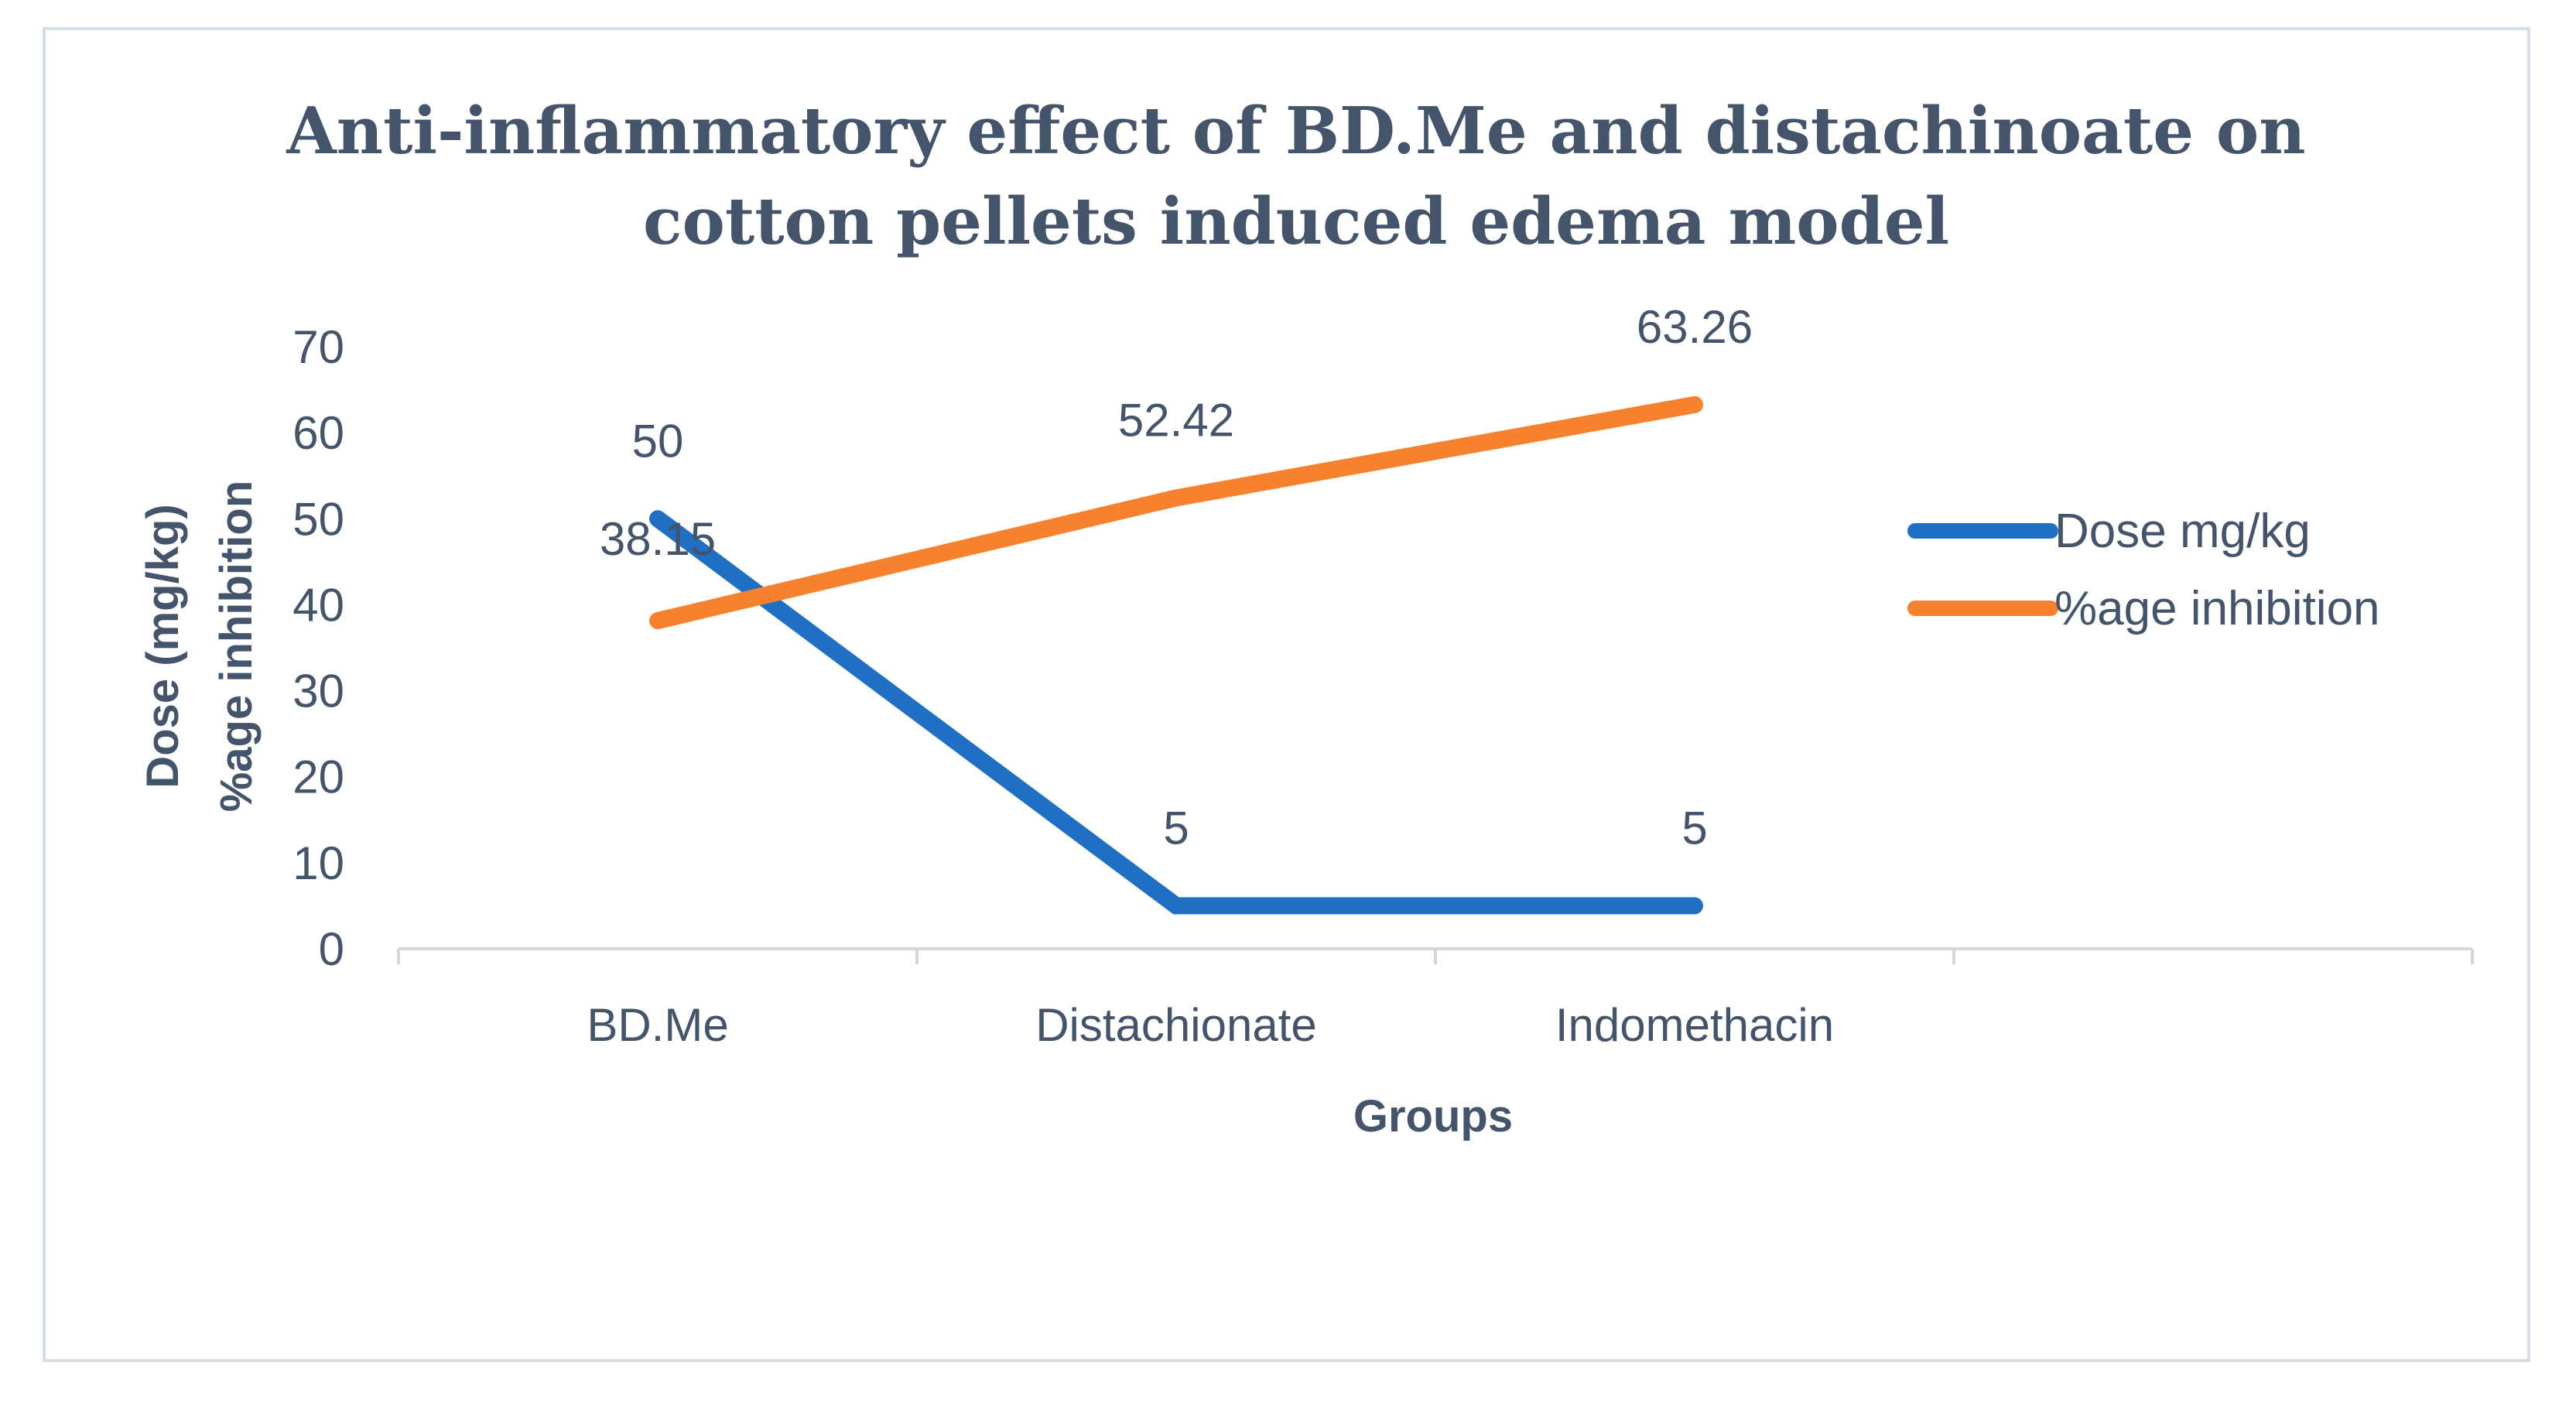  What do you see at coordinates (1296, 221) in the screenshot?
I see `chart-title-line-2: cotton pellets induced edema model` at bounding box center [1296, 221].